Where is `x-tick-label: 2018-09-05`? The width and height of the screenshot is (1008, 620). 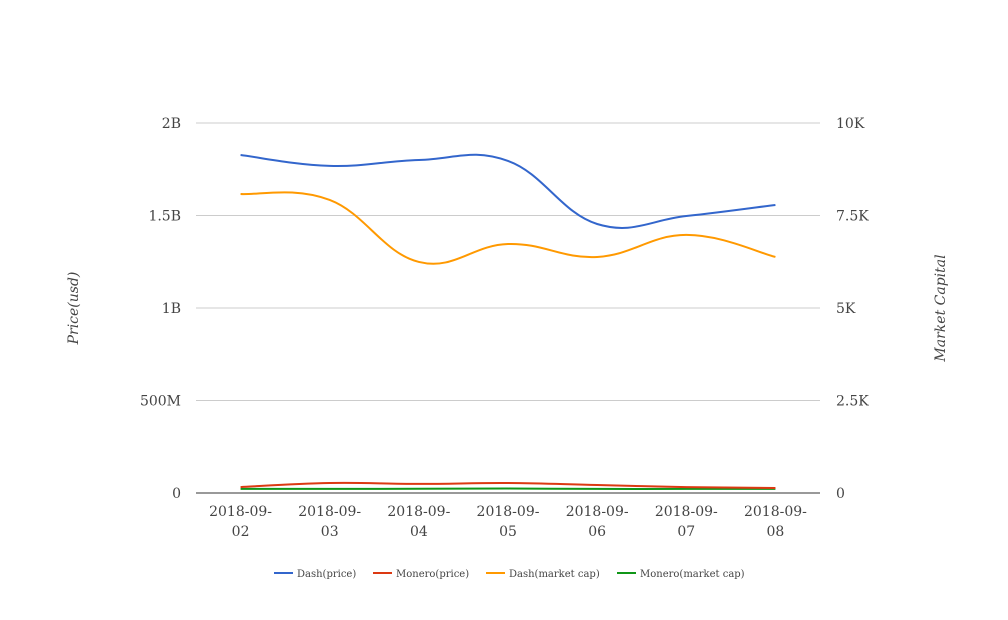
x-tick-label: 2018-09-05 is located at coordinates (508, 522).